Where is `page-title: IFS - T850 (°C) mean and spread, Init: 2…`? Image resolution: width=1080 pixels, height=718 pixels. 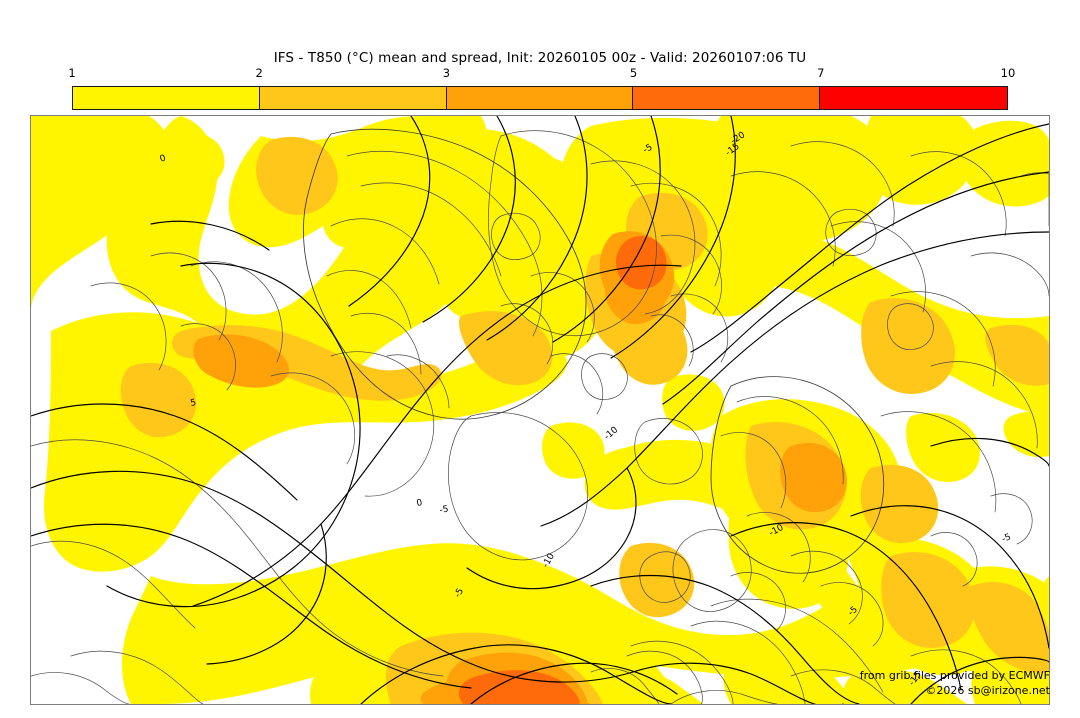
page-title: IFS - T850 (°C) mean and spread, Init: 2… is located at coordinates (540, 58).